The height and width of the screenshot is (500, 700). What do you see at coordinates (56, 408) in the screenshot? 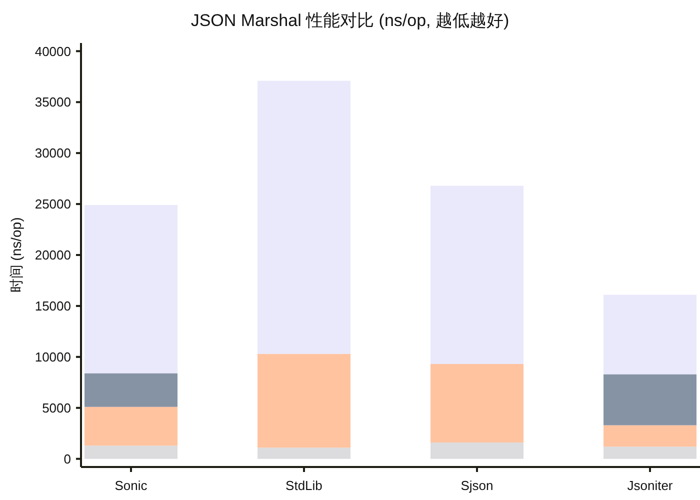
I see `y-tick-label: 5000` at bounding box center [56, 408].